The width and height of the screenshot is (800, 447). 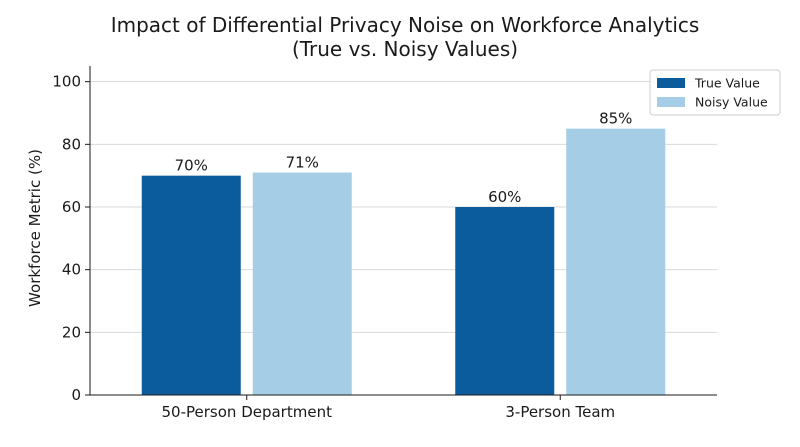 What do you see at coordinates (404, 158) in the screenshot?
I see `data-labels: 70% 71% 60% 85%` at bounding box center [404, 158].